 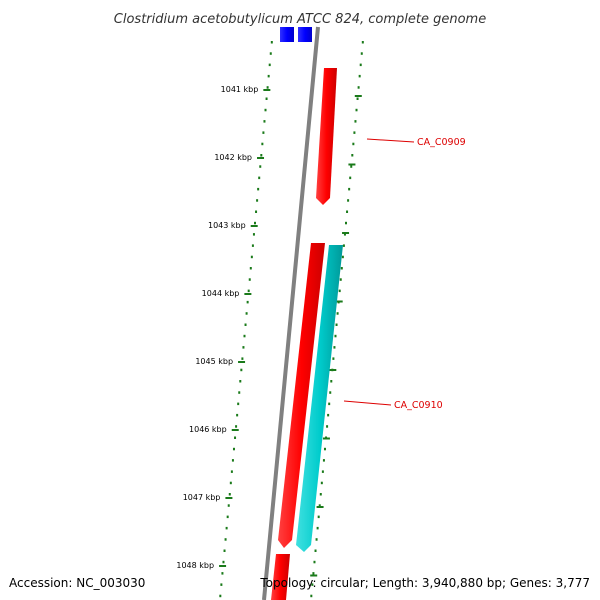 I want to click on scale-label: 1044 kbp, so click(x=221, y=293).